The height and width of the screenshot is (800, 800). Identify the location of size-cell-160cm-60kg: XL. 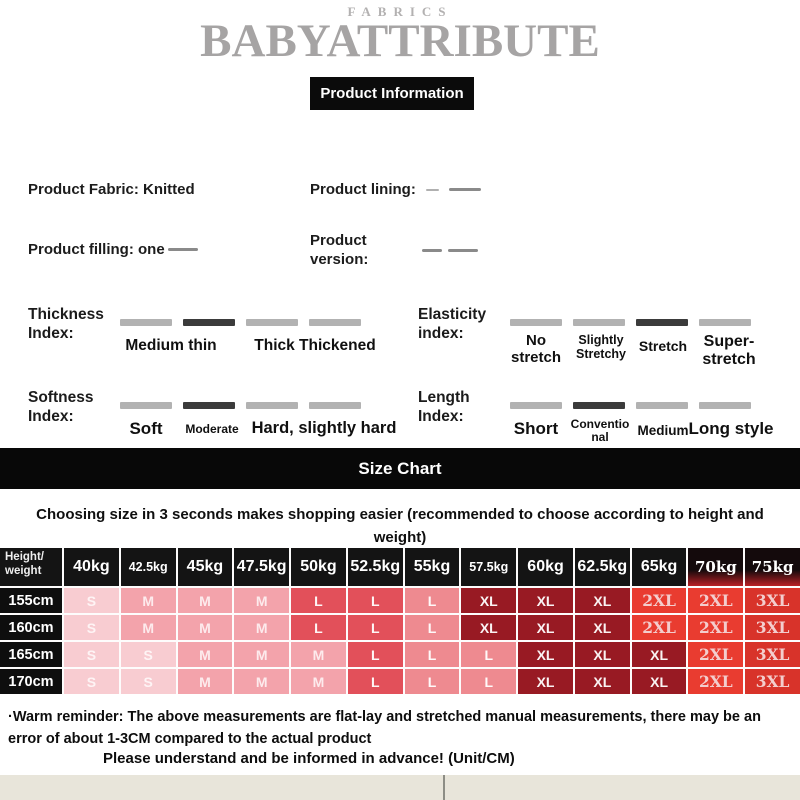
(545, 627).